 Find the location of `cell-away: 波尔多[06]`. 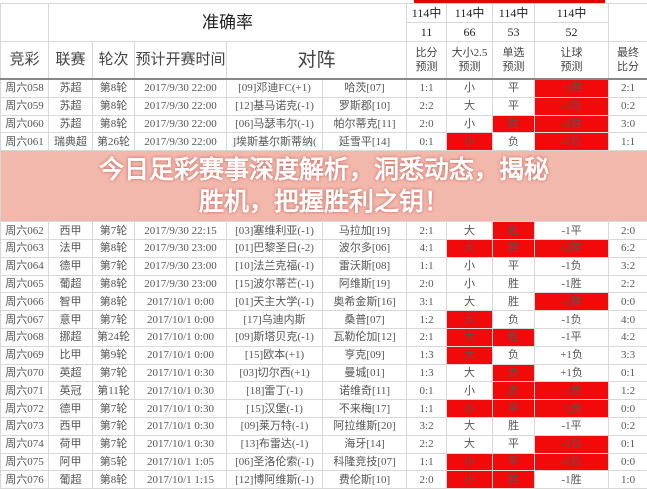

cell-away: 波尔多[06] is located at coordinates (365, 248).